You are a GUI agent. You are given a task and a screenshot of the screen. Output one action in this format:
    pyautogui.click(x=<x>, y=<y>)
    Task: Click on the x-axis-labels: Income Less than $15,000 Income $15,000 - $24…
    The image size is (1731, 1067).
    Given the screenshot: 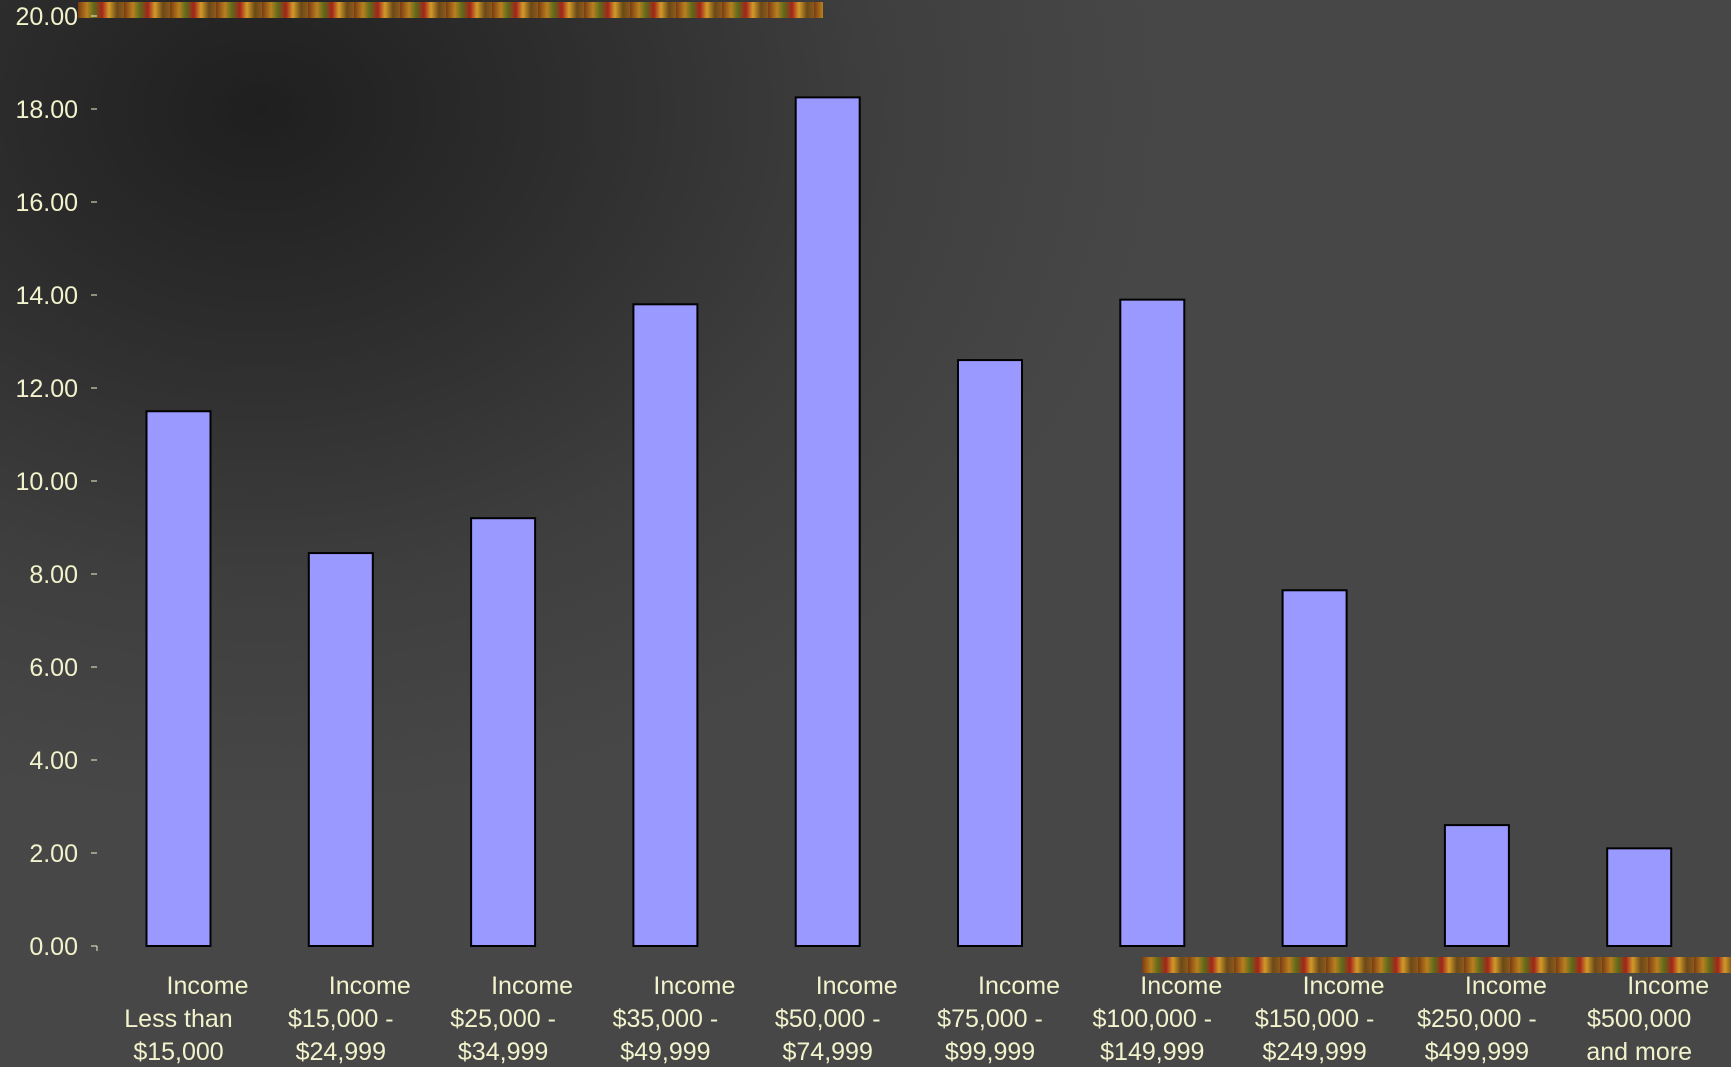 What is the action you would take?
    pyautogui.click(x=916, y=1019)
    